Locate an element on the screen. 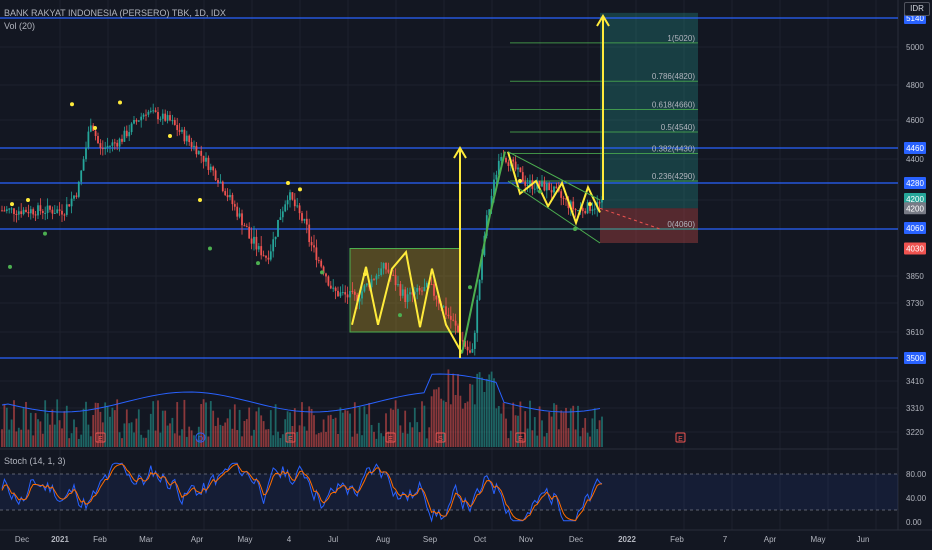 The height and width of the screenshot is (550, 932). currency-badge: IDR is located at coordinates (917, 9).